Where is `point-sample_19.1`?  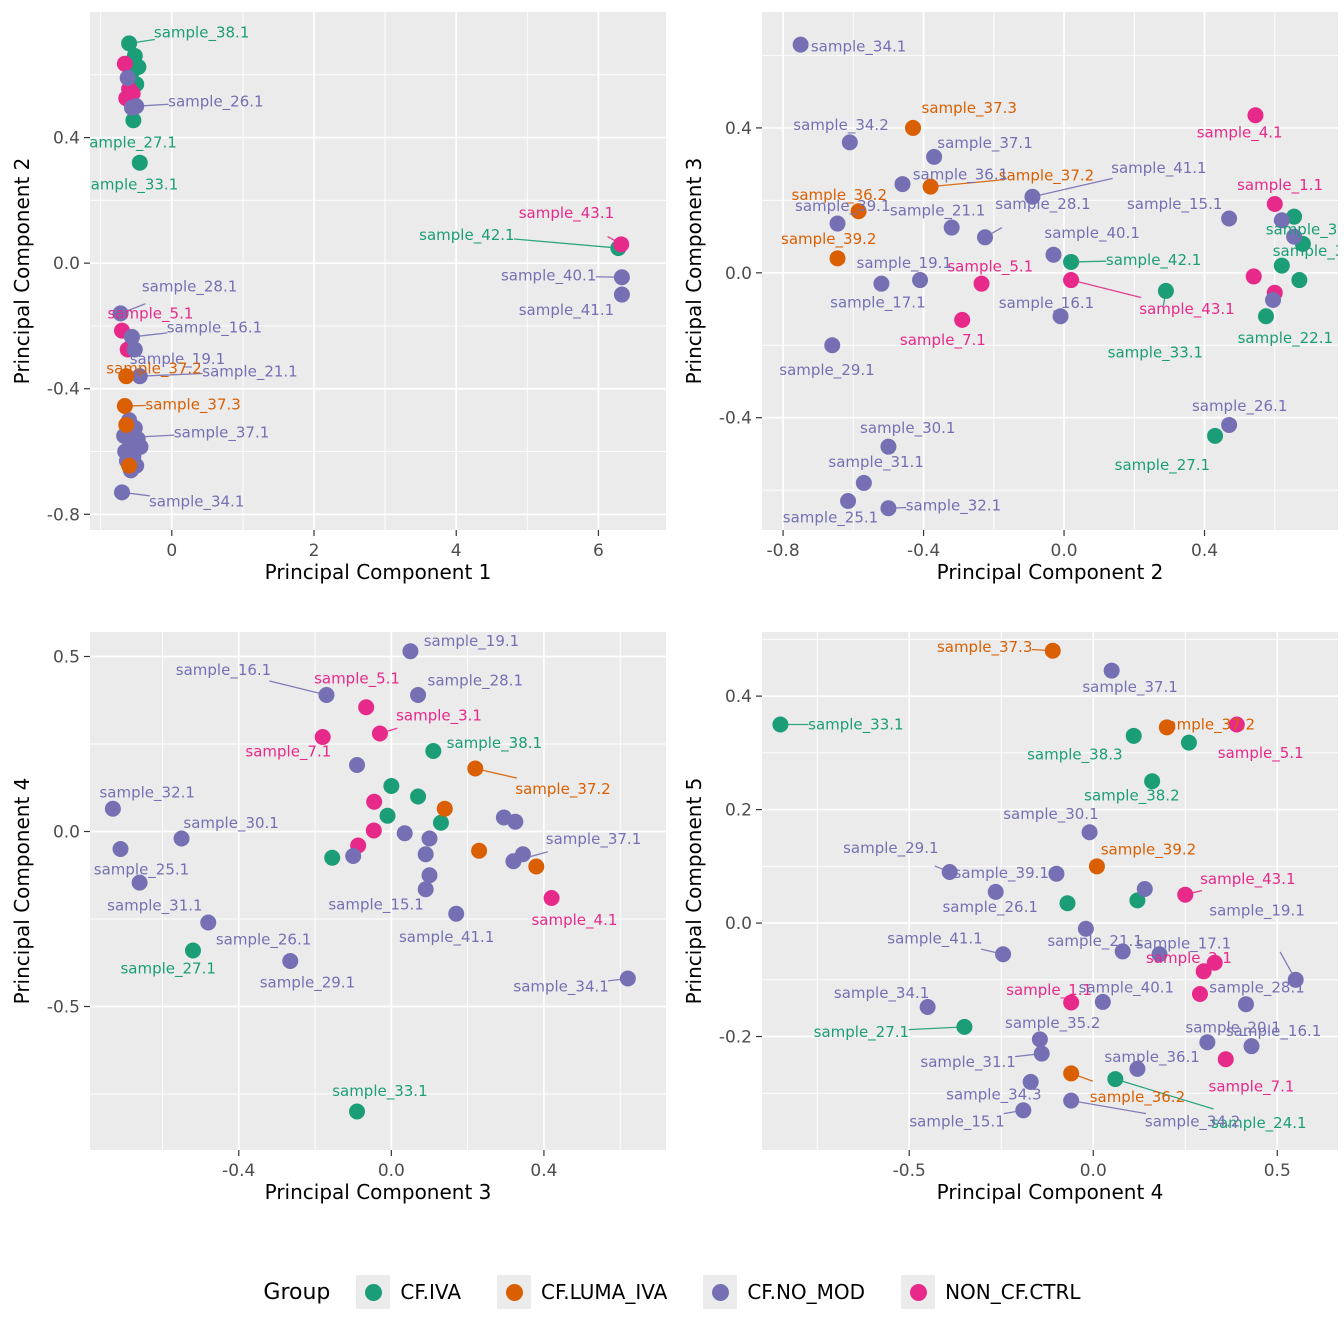
point-sample_19.1 is located at coordinates (410, 651).